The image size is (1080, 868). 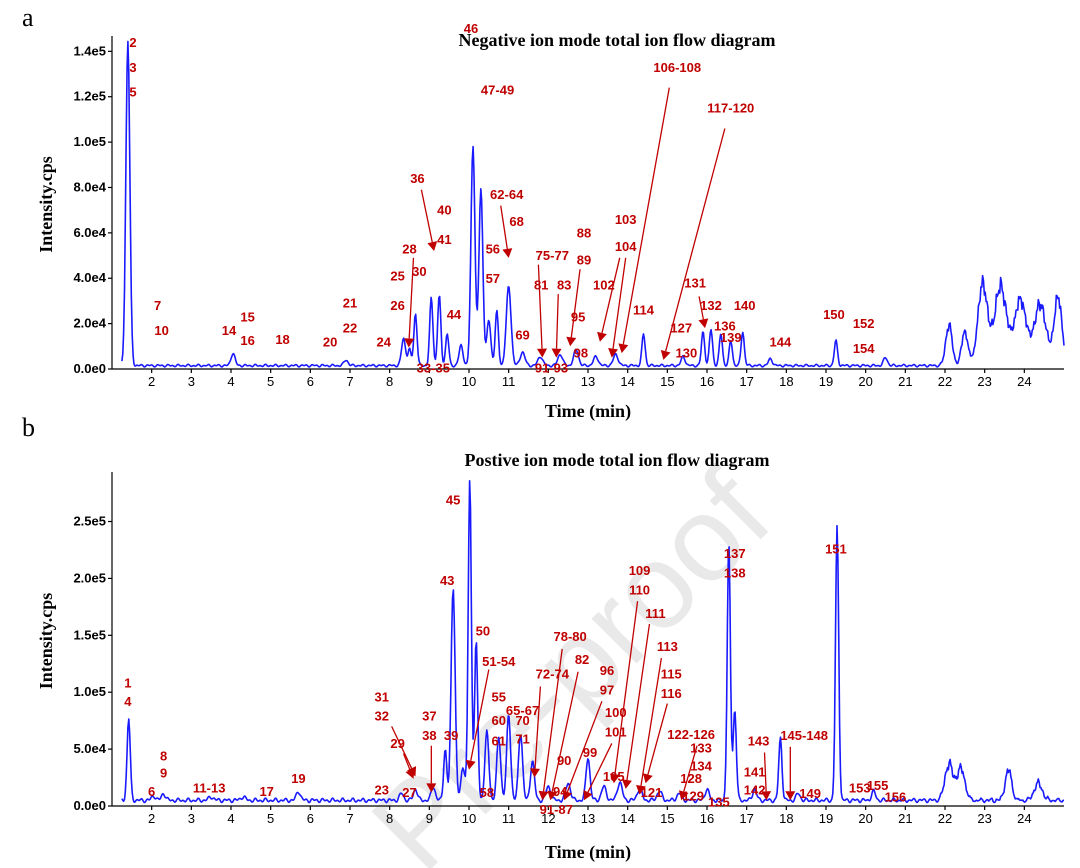 I want to click on x-tick-label: 21, so click(x=905, y=818).